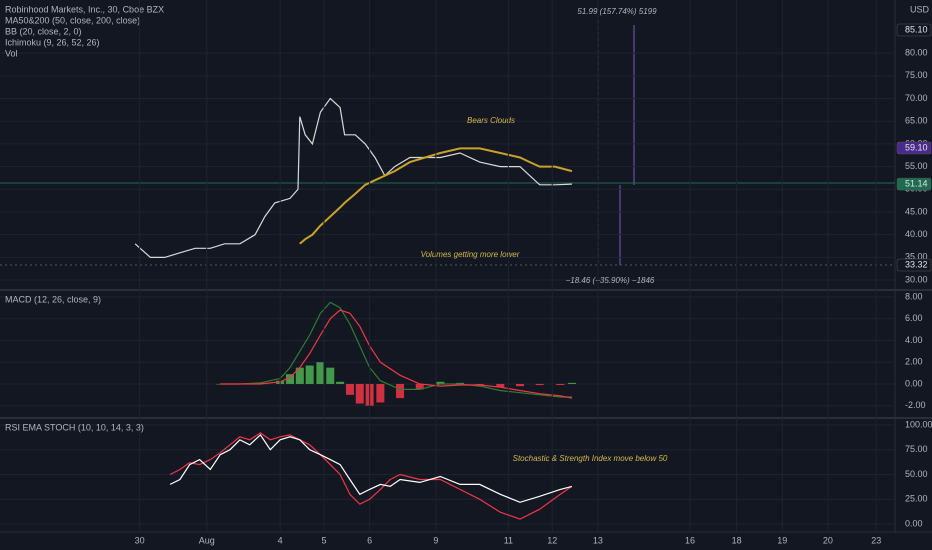 This screenshot has height=550, width=932. I want to click on x-tick-label: 13, so click(598, 540).